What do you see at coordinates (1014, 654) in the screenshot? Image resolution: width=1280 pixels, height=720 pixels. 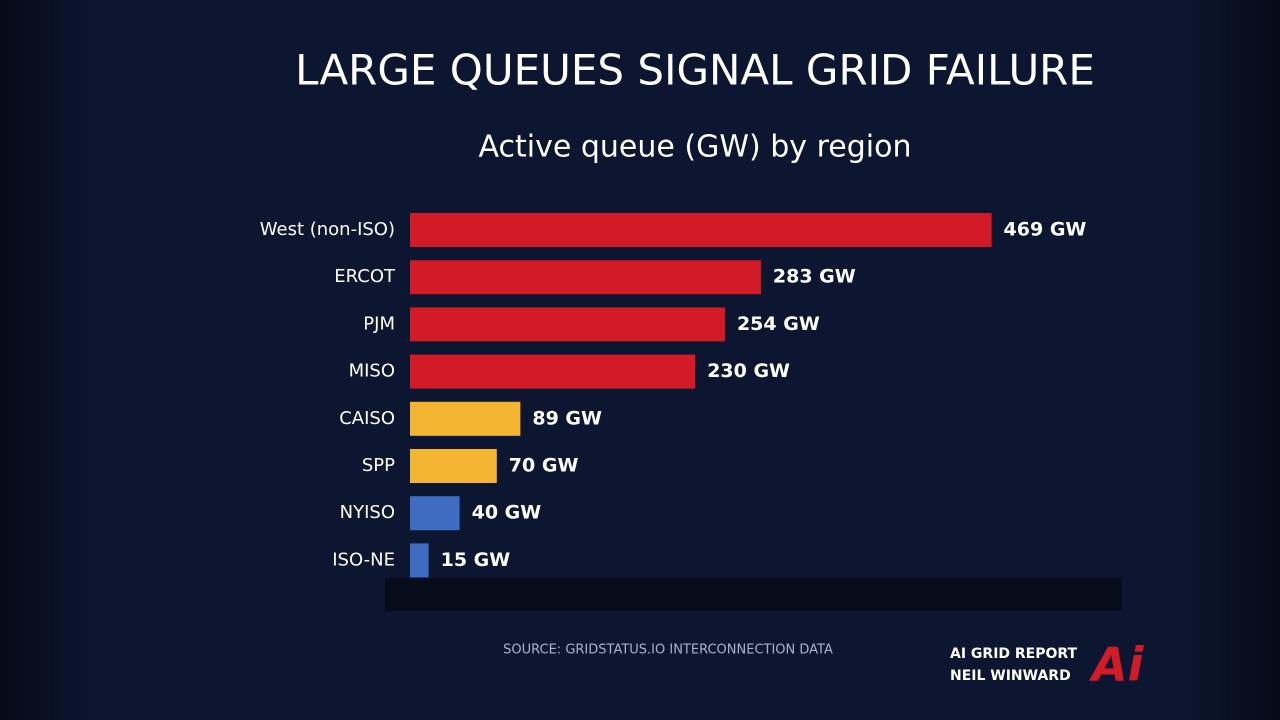 I see `brand-line: AI GRID REPORT` at bounding box center [1014, 654].